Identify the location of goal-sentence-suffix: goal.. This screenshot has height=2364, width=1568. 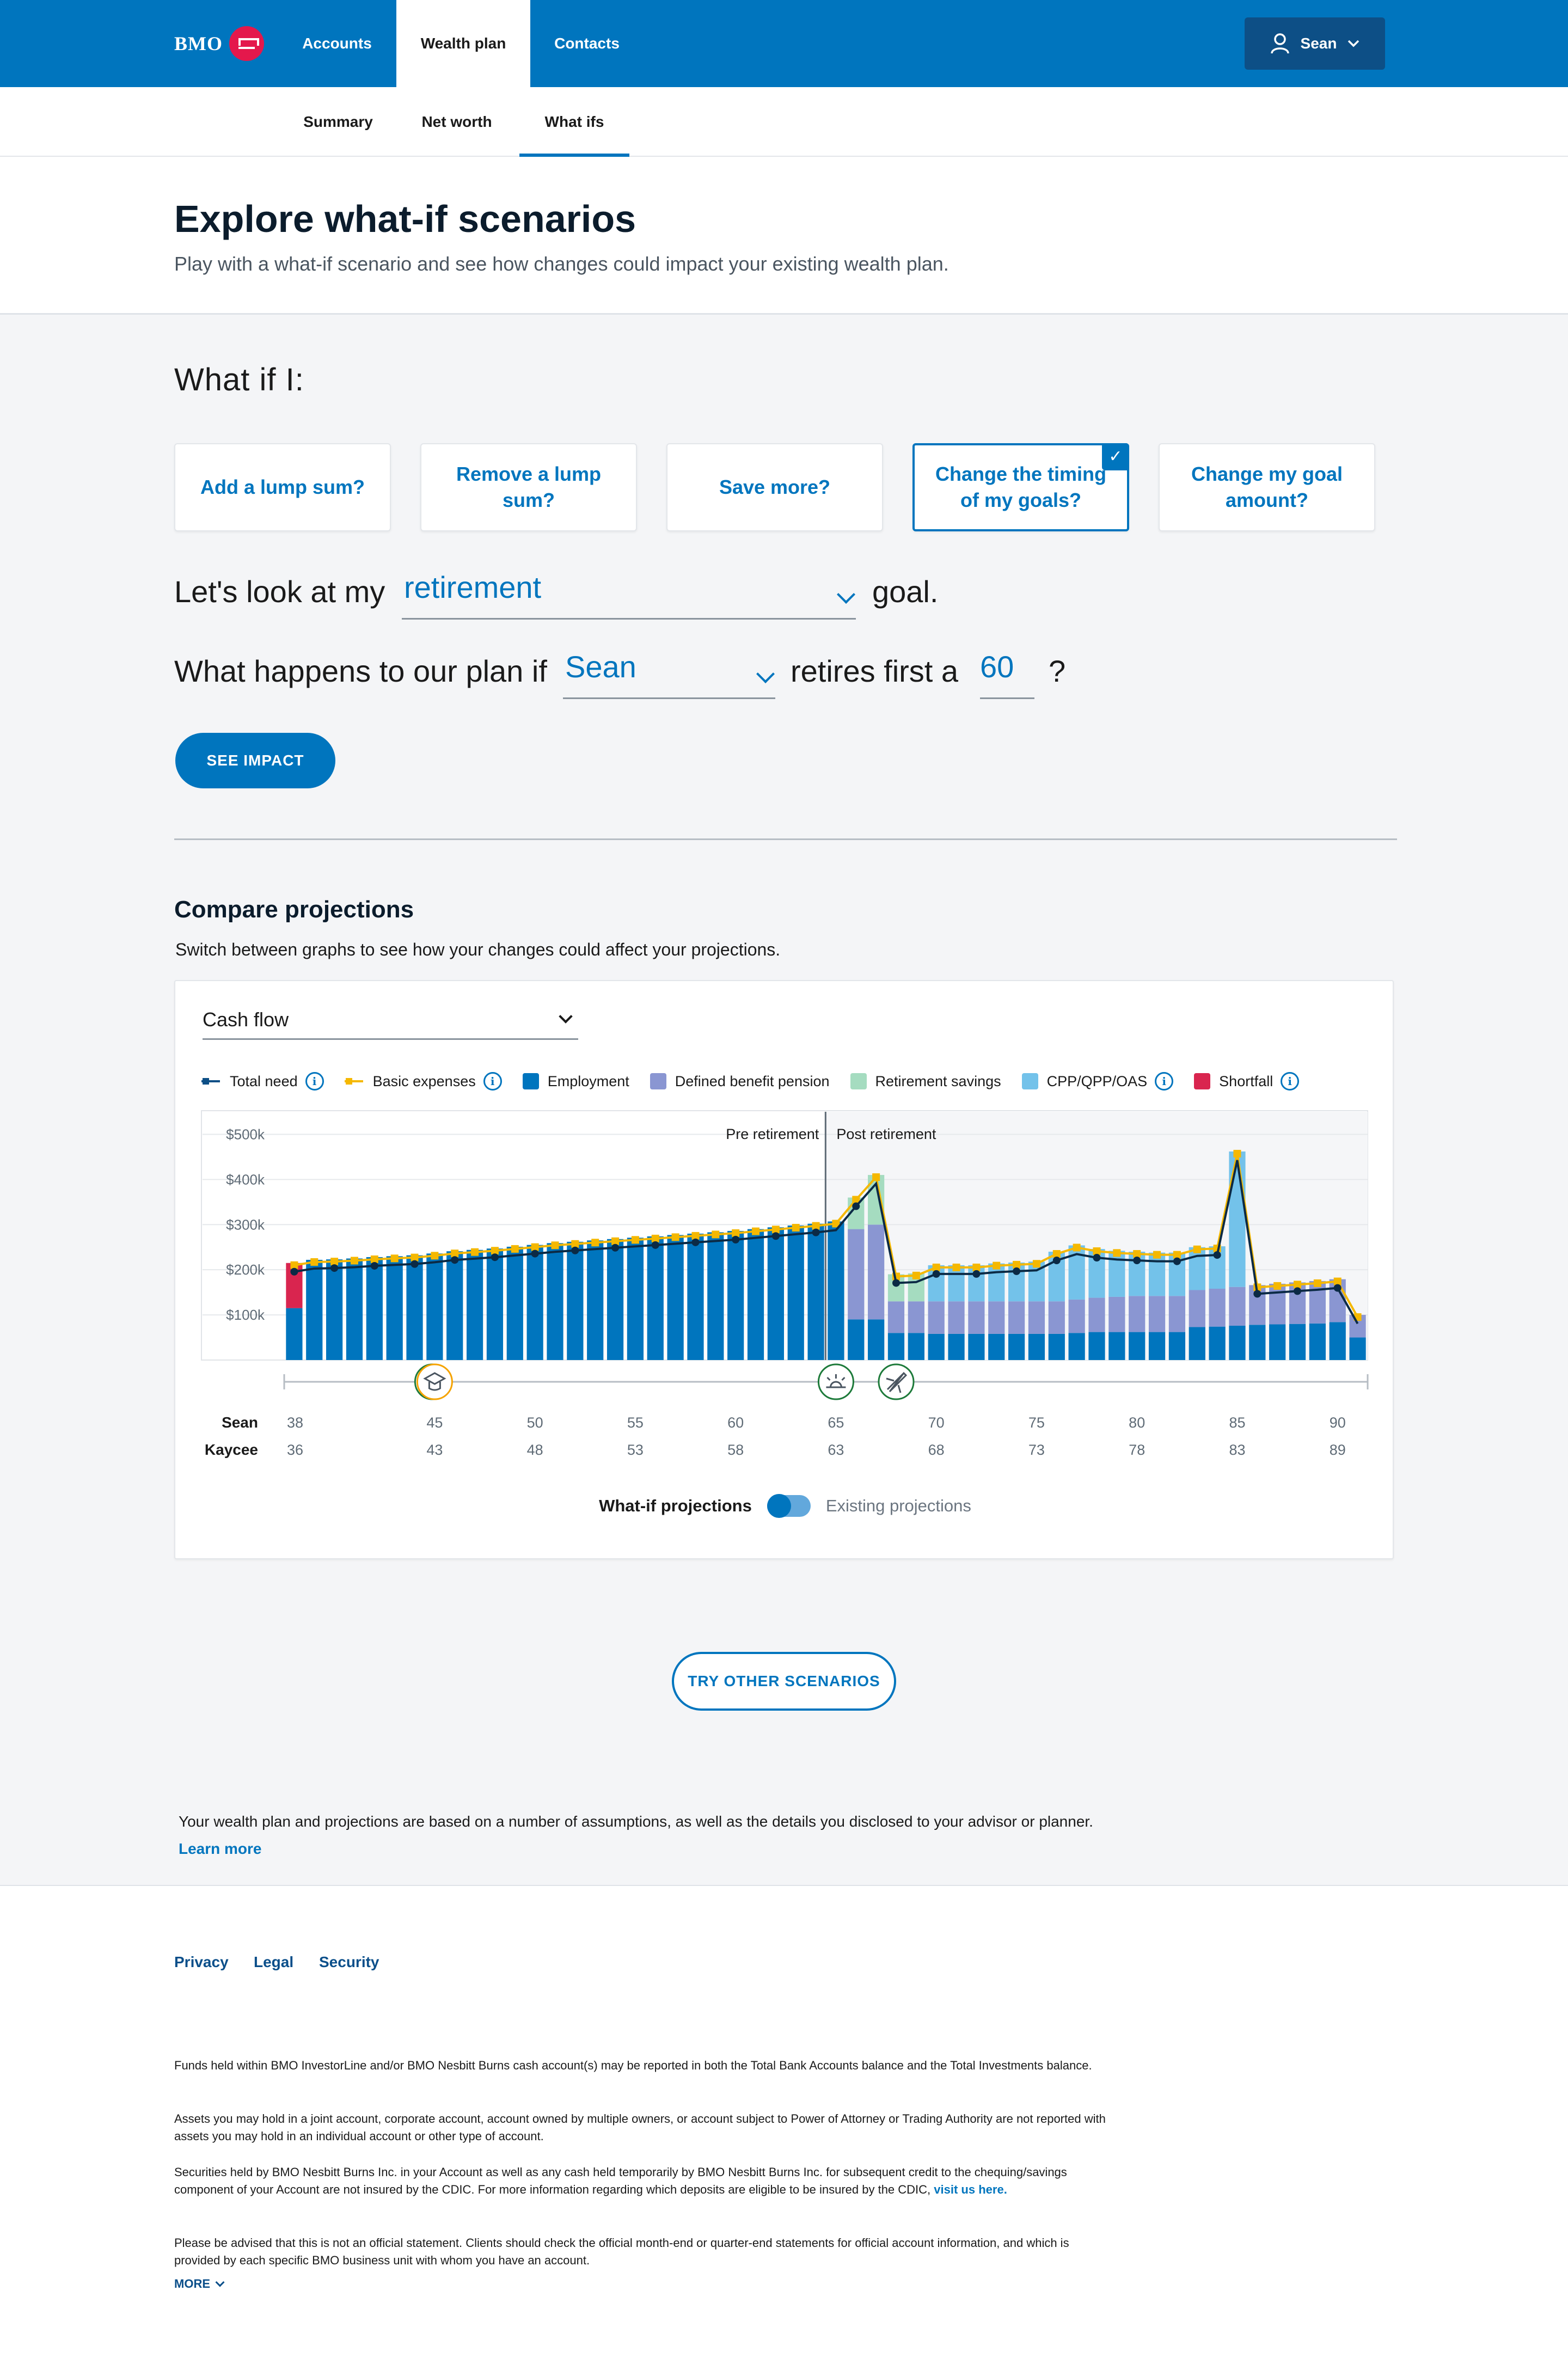
(905, 591).